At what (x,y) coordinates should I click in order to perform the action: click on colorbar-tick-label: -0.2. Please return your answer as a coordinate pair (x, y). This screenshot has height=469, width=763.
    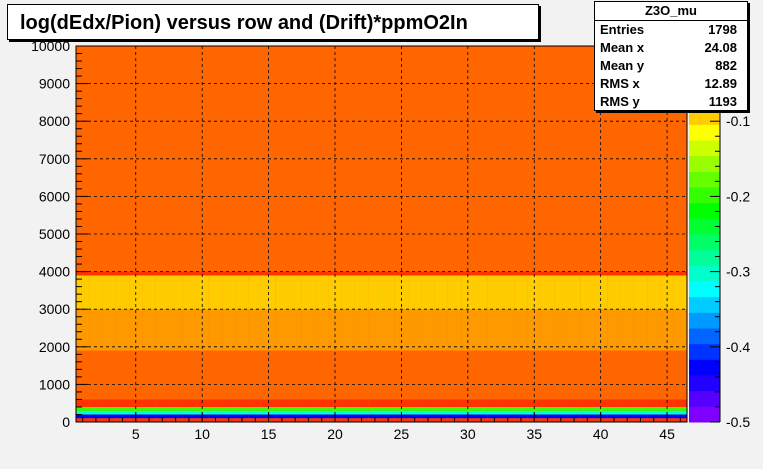
    Looking at the image, I should click on (738, 196).